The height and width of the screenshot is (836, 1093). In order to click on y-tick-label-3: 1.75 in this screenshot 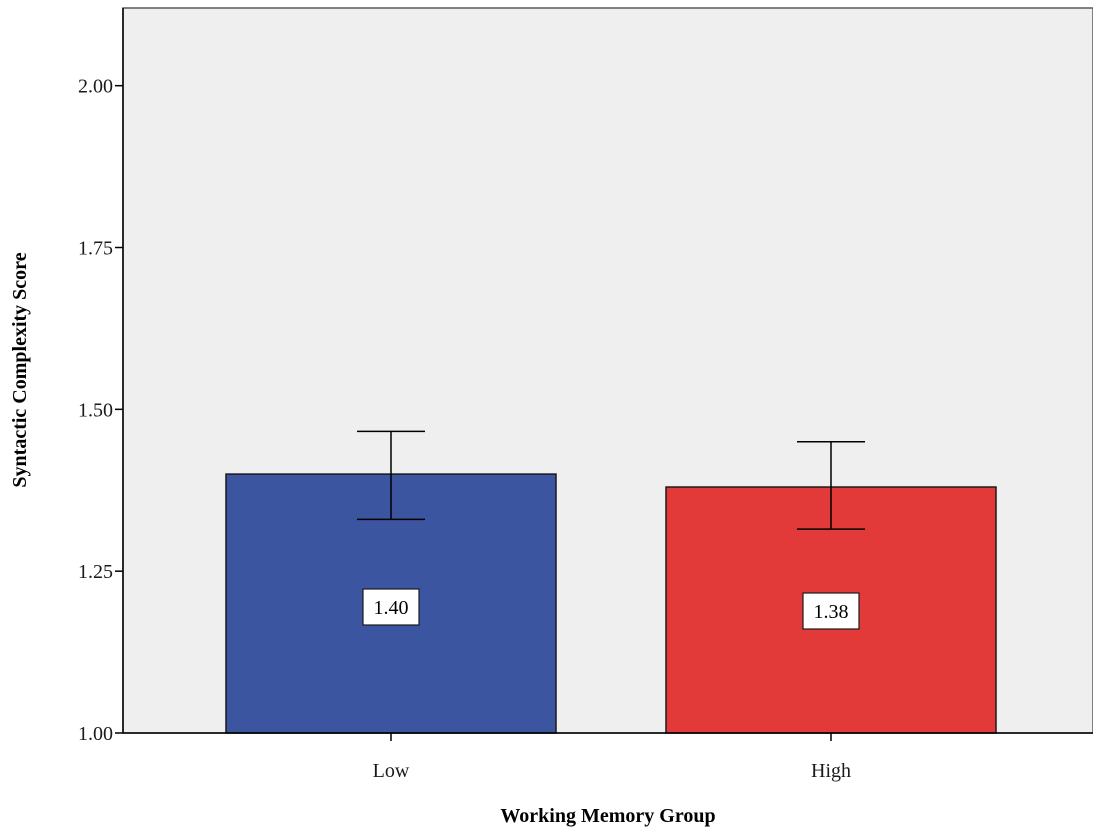, I will do `click(95, 249)`.